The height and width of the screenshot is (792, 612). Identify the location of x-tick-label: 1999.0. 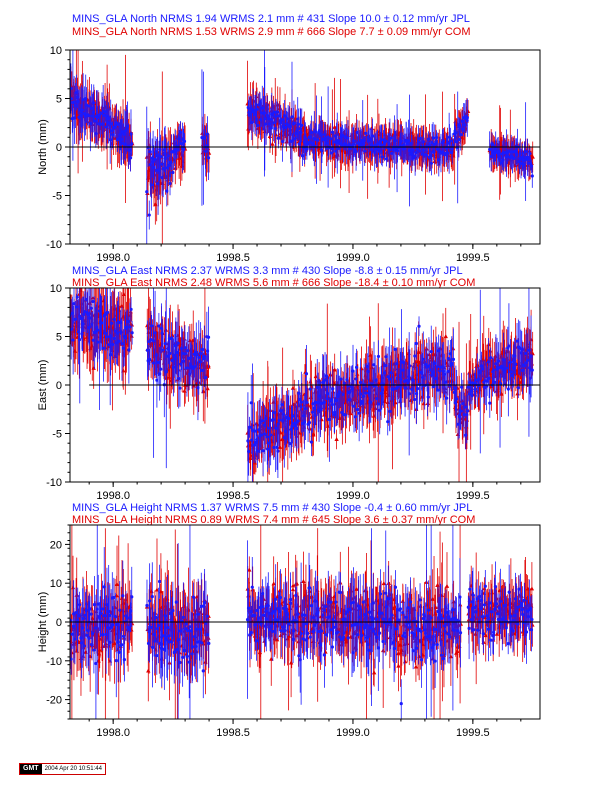
(353, 496).